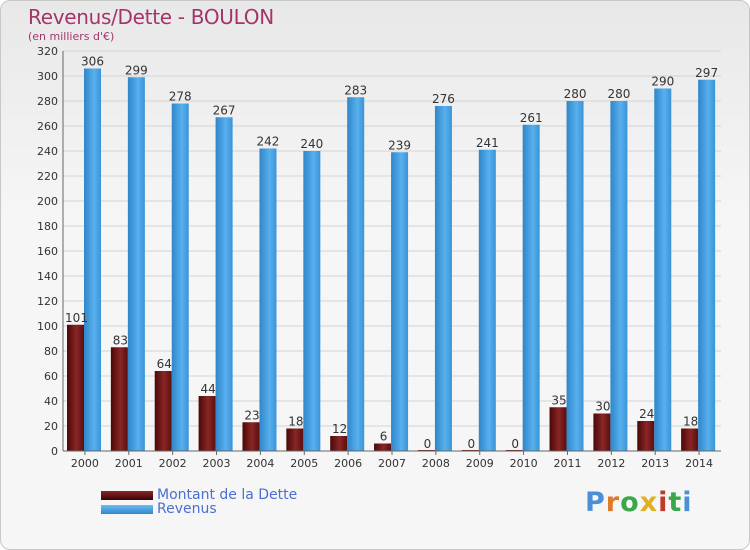 This screenshot has height=550, width=750. I want to click on legend-swatch-debt, so click(127, 495).